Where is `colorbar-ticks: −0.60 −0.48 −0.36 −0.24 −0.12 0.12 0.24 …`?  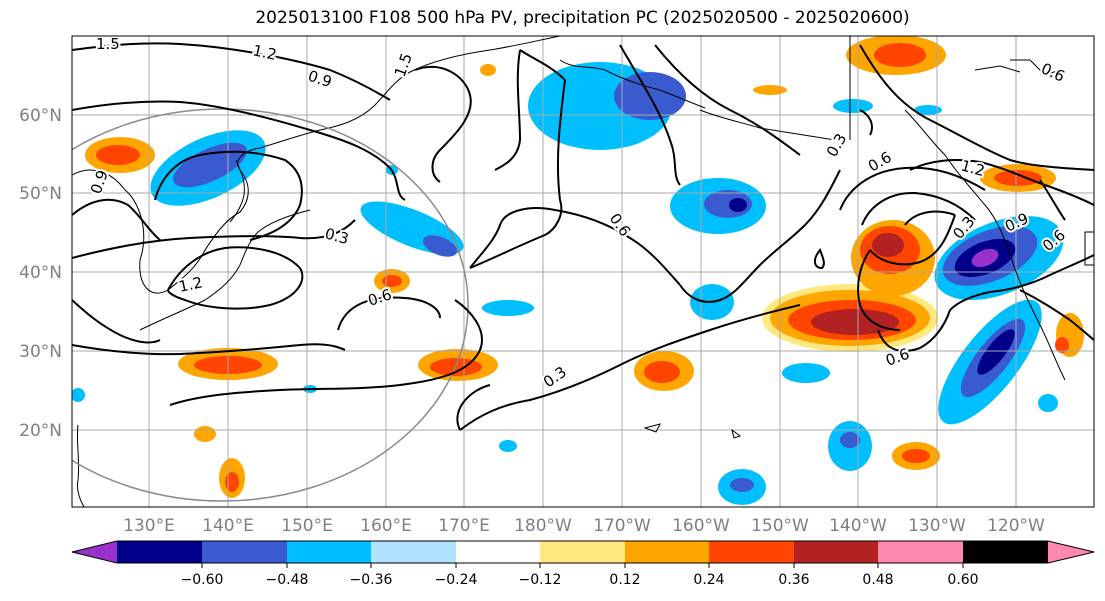 colorbar-ticks: −0.60 −0.48 −0.36 −0.24 −0.12 0.12 0.24 … is located at coordinates (580, 575).